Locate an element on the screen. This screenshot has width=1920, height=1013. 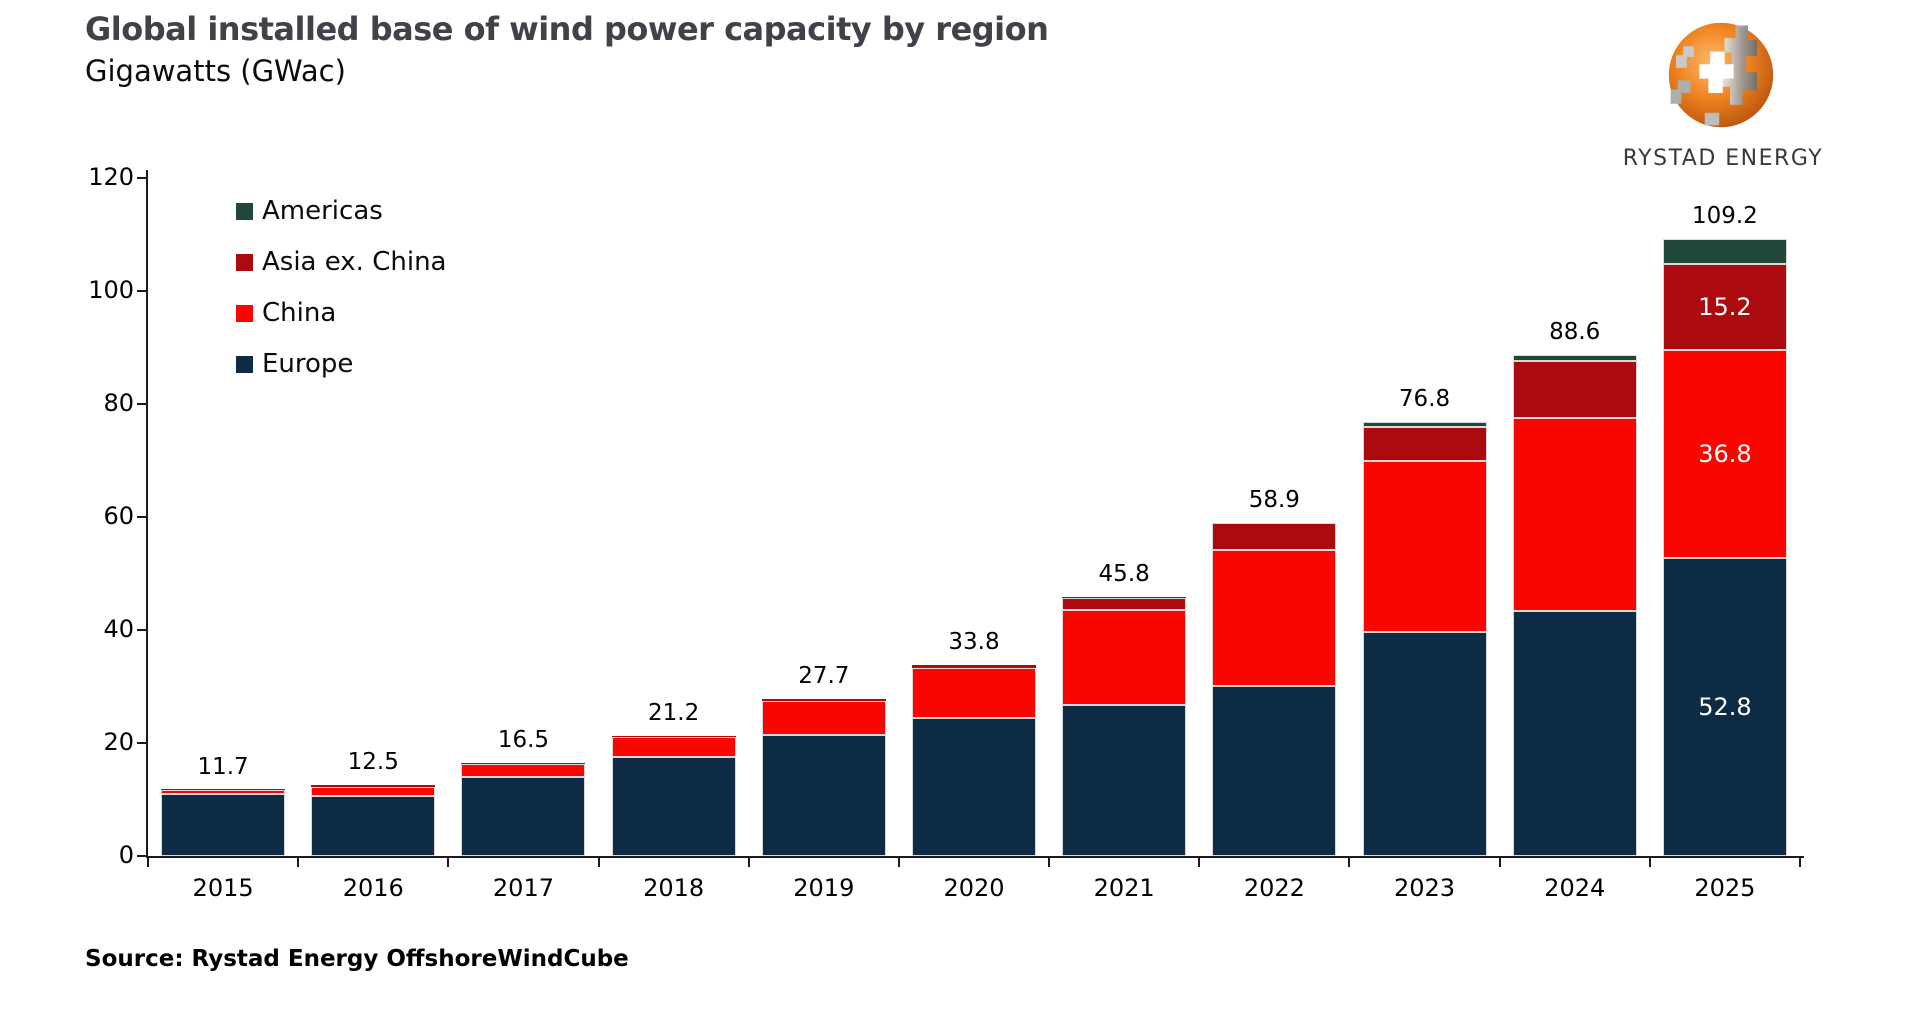
bar-2016 is located at coordinates (373, 820).